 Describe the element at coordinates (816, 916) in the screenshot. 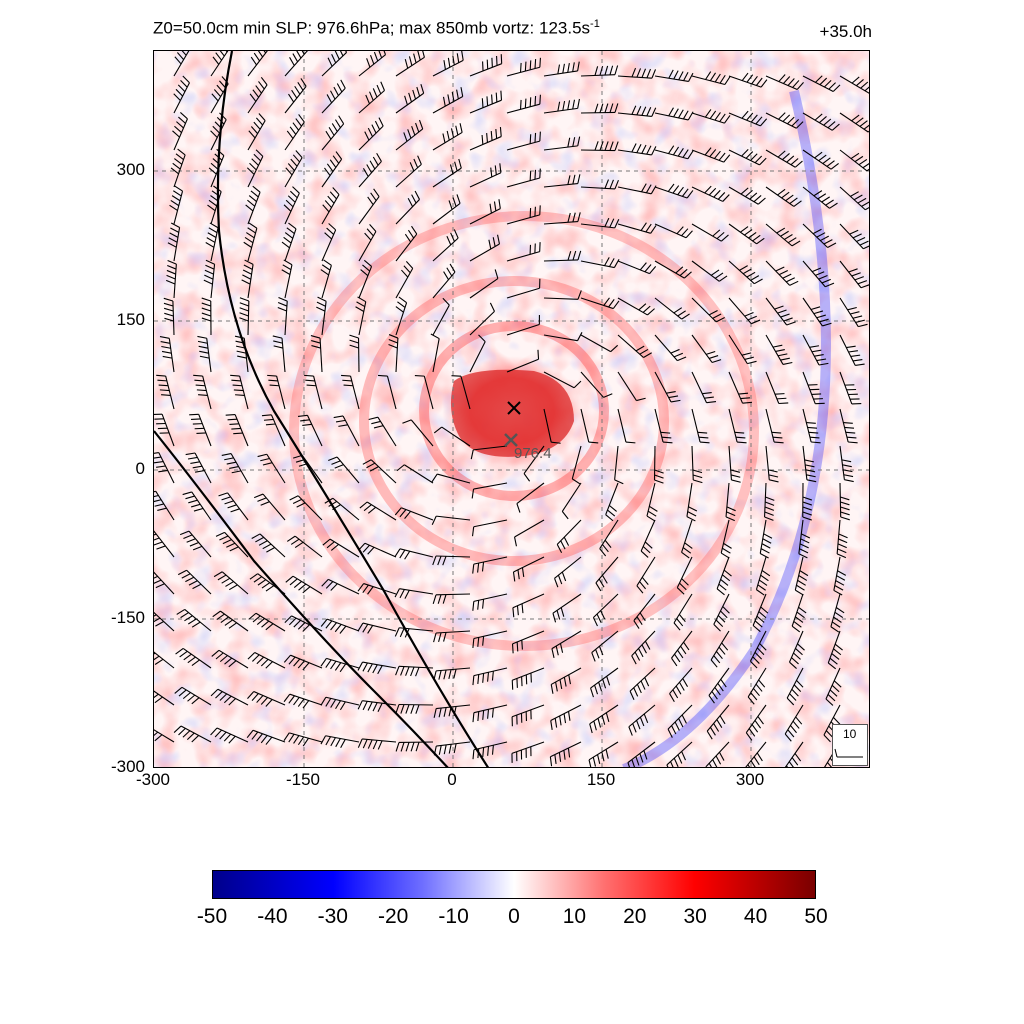

I see `colorbar-tick-label: 50` at that location.